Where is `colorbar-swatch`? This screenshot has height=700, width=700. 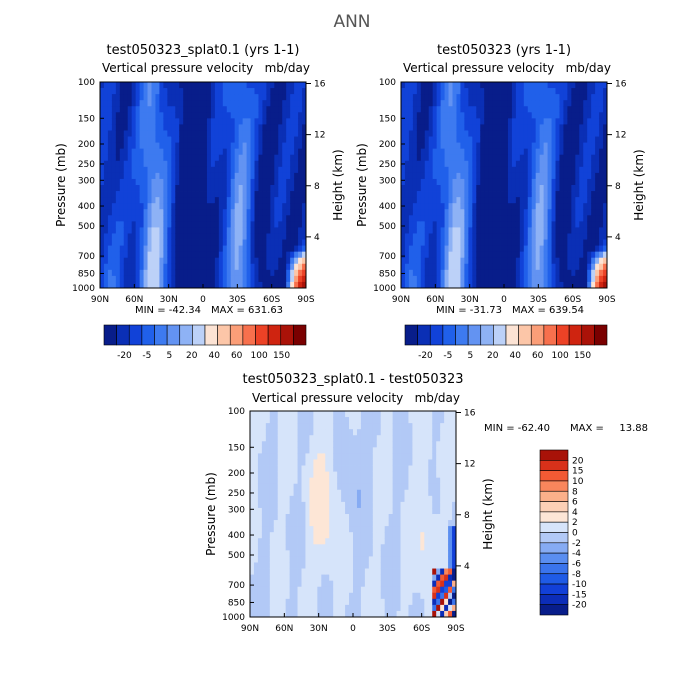
colorbar-swatch is located at coordinates (173, 335).